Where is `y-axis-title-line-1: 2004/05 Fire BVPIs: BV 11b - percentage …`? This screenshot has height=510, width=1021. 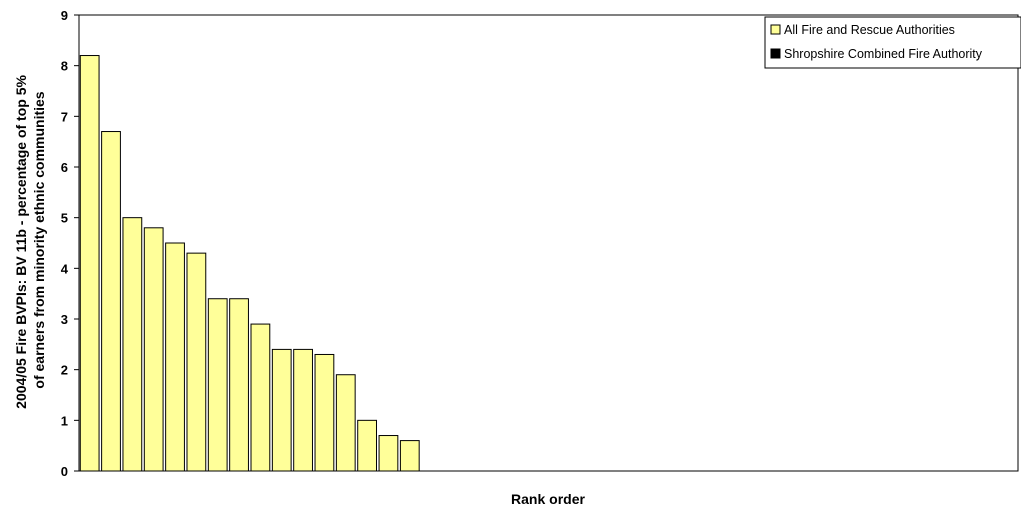
y-axis-title-line-1: 2004/05 Fire BVPIs: BV 11b - percentage … is located at coordinates (21, 242).